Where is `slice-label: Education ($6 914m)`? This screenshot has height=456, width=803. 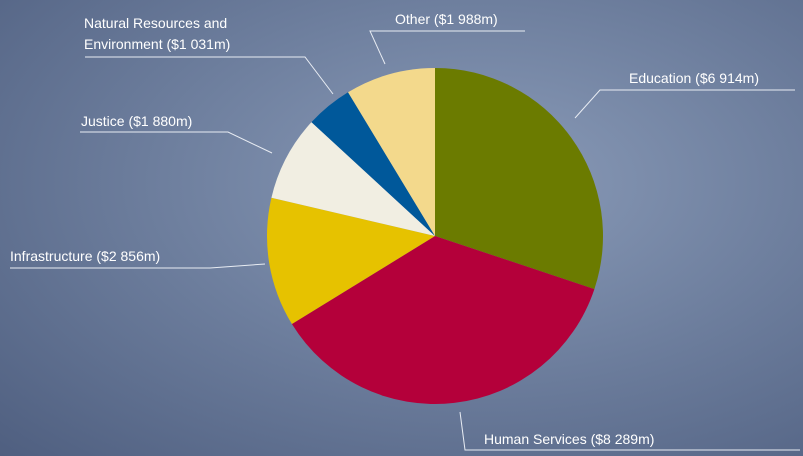 slice-label: Education ($6 914m) is located at coordinates (694, 78).